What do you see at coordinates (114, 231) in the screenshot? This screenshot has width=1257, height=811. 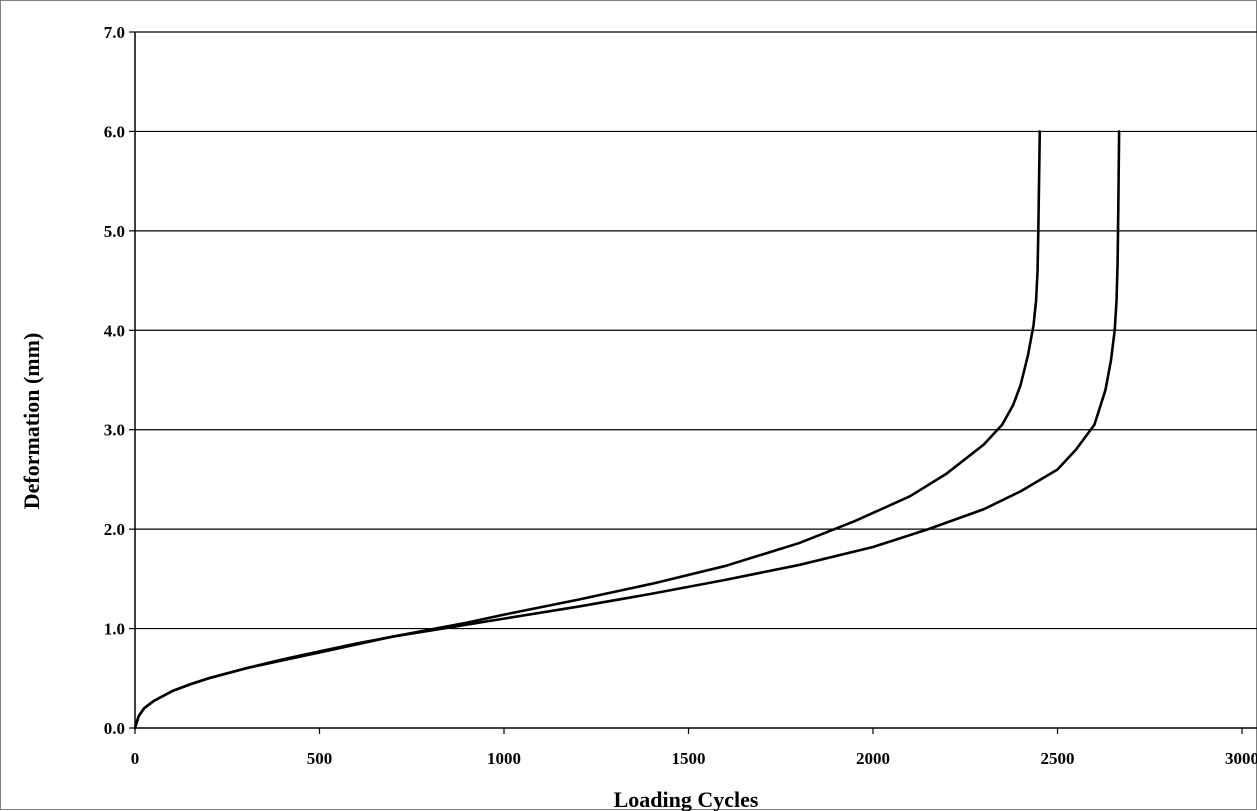 I see `y-tick-label: 5.0` at bounding box center [114, 231].